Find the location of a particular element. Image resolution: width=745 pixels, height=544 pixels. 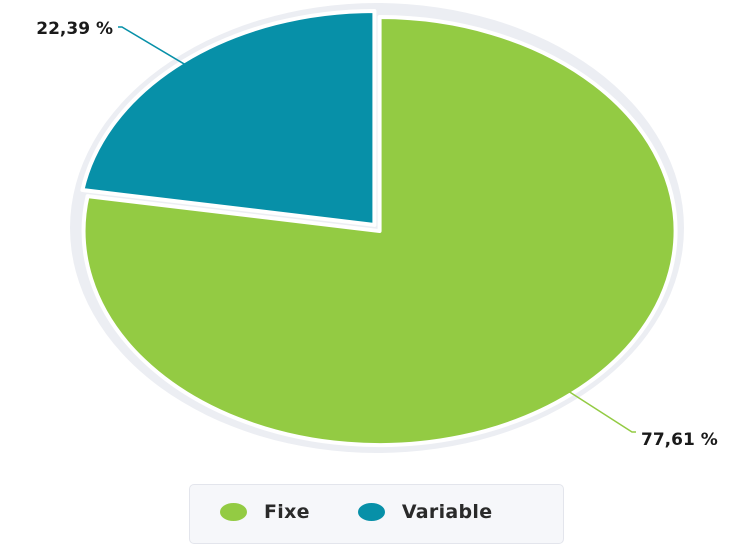

legend-item-fixe: Fixe is located at coordinates (265, 512).